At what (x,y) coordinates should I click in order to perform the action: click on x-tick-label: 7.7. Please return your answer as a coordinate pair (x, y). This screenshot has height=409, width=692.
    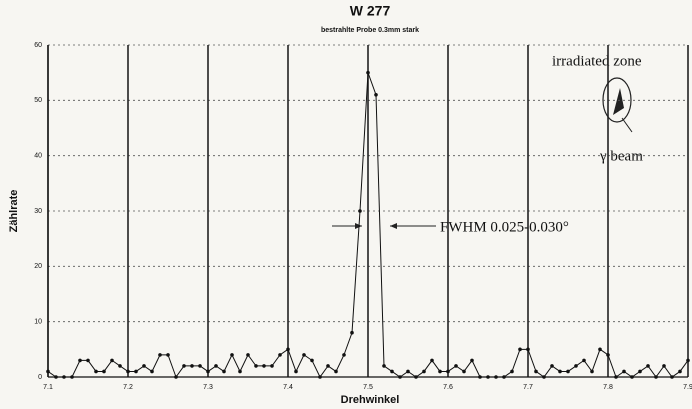
    Looking at the image, I should click on (528, 387).